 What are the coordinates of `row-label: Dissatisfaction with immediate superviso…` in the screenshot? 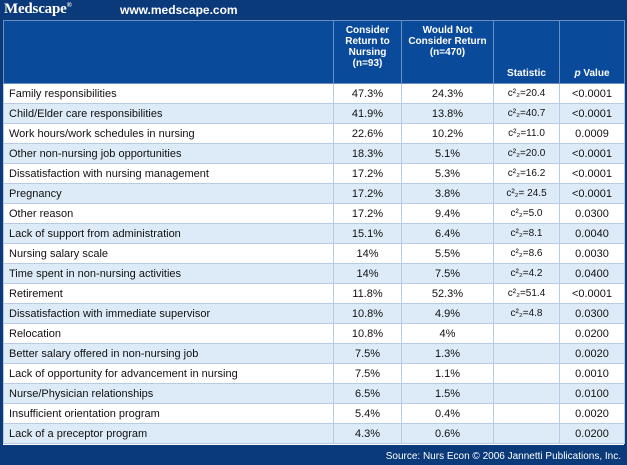 It's located at (168, 313).